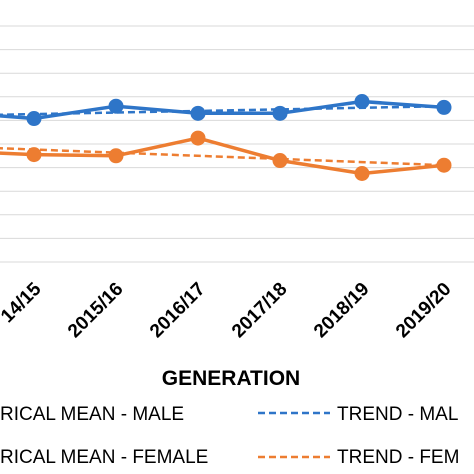 The image size is (474, 474). Describe the element at coordinates (259, 310) in the screenshot. I see `x-tick-label: 2017/18` at that location.